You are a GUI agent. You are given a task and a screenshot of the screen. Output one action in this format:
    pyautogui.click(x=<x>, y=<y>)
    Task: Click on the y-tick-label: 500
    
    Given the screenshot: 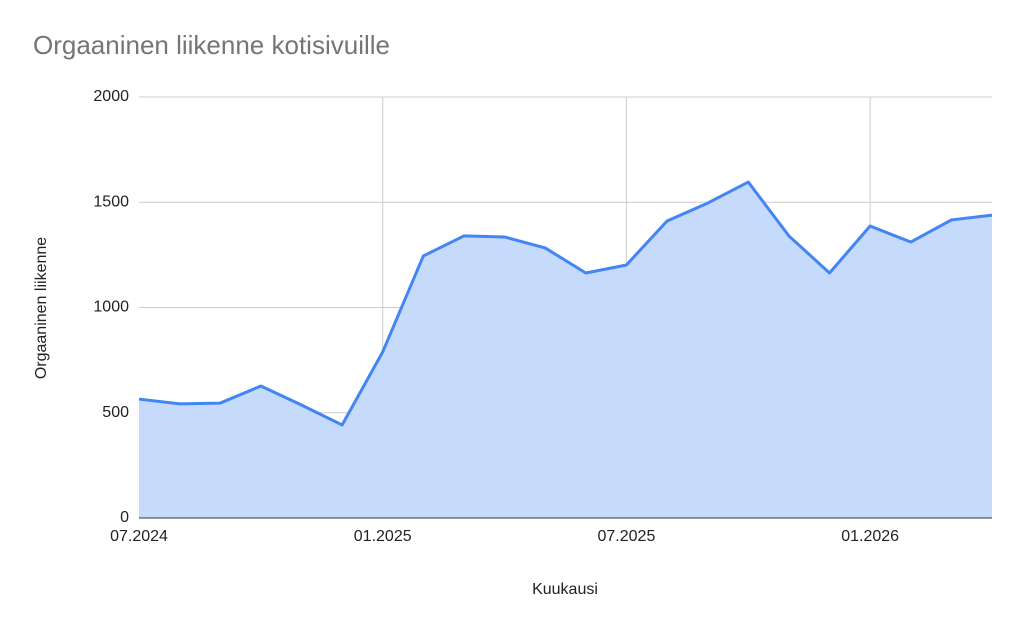 What is the action you would take?
    pyautogui.click(x=115, y=412)
    